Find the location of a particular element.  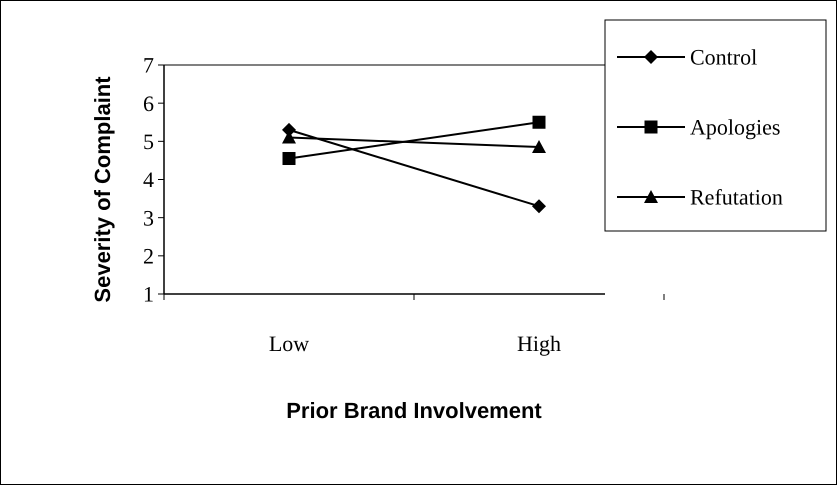

legend-label: Apologies is located at coordinates (735, 127).